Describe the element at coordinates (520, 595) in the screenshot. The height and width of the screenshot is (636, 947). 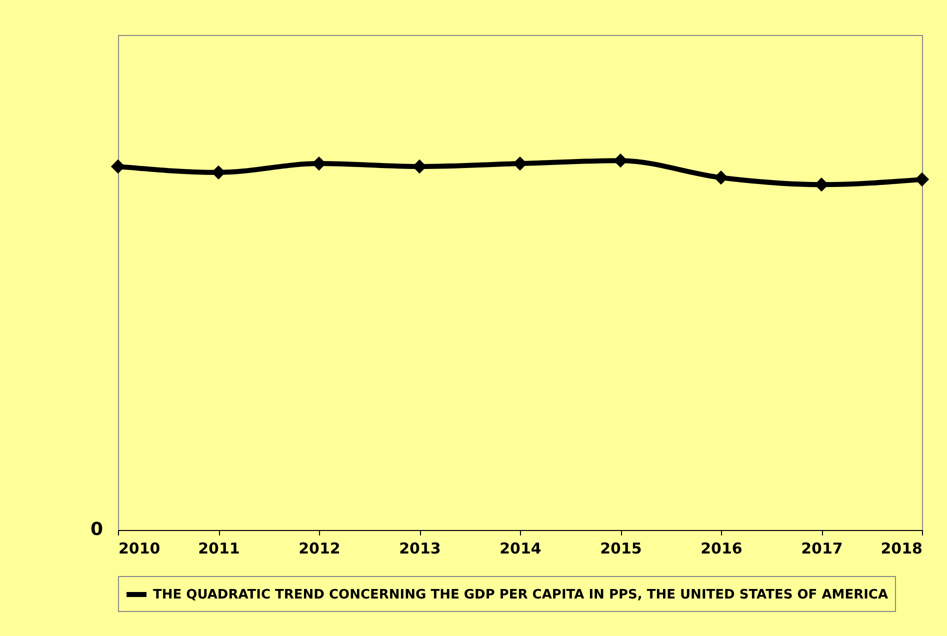
I see `legend-label: THE QUADRATIC TREND CONCERNING THE GDP PER CAPITA IN PPS, THE UNITED STATES OF AMERICA` at that location.